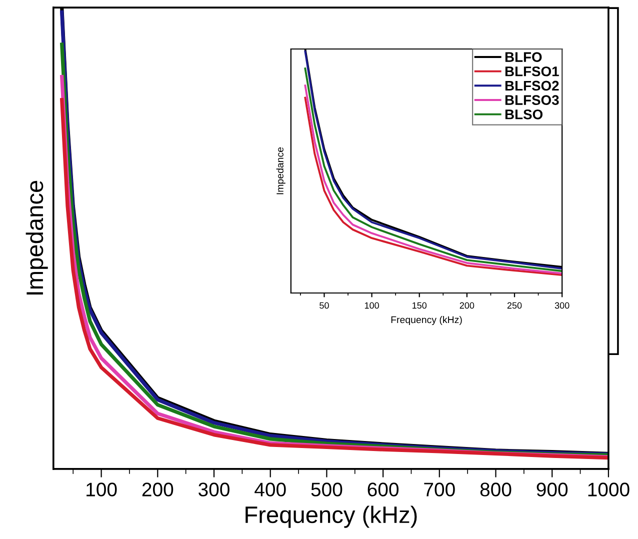 This screenshot has height=539, width=638. What do you see at coordinates (326, 489) in the screenshot?
I see `x-tick-label: 500` at bounding box center [326, 489].